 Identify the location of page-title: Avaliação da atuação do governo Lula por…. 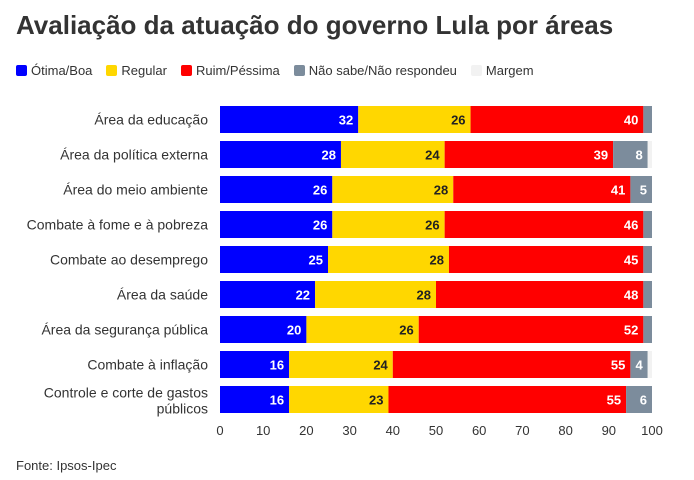
(315, 25).